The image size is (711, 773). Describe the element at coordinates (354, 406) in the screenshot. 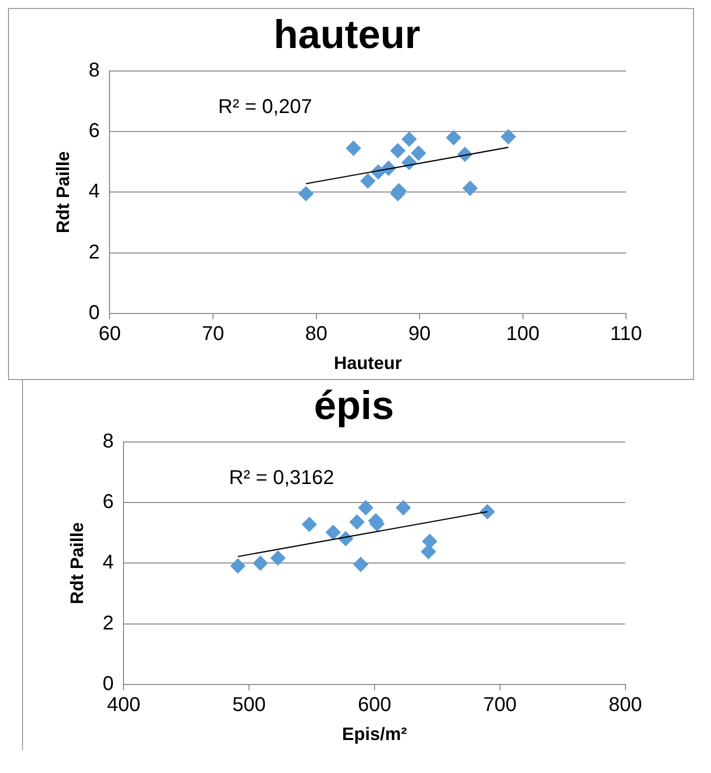

I see `chart-title: épis` at that location.